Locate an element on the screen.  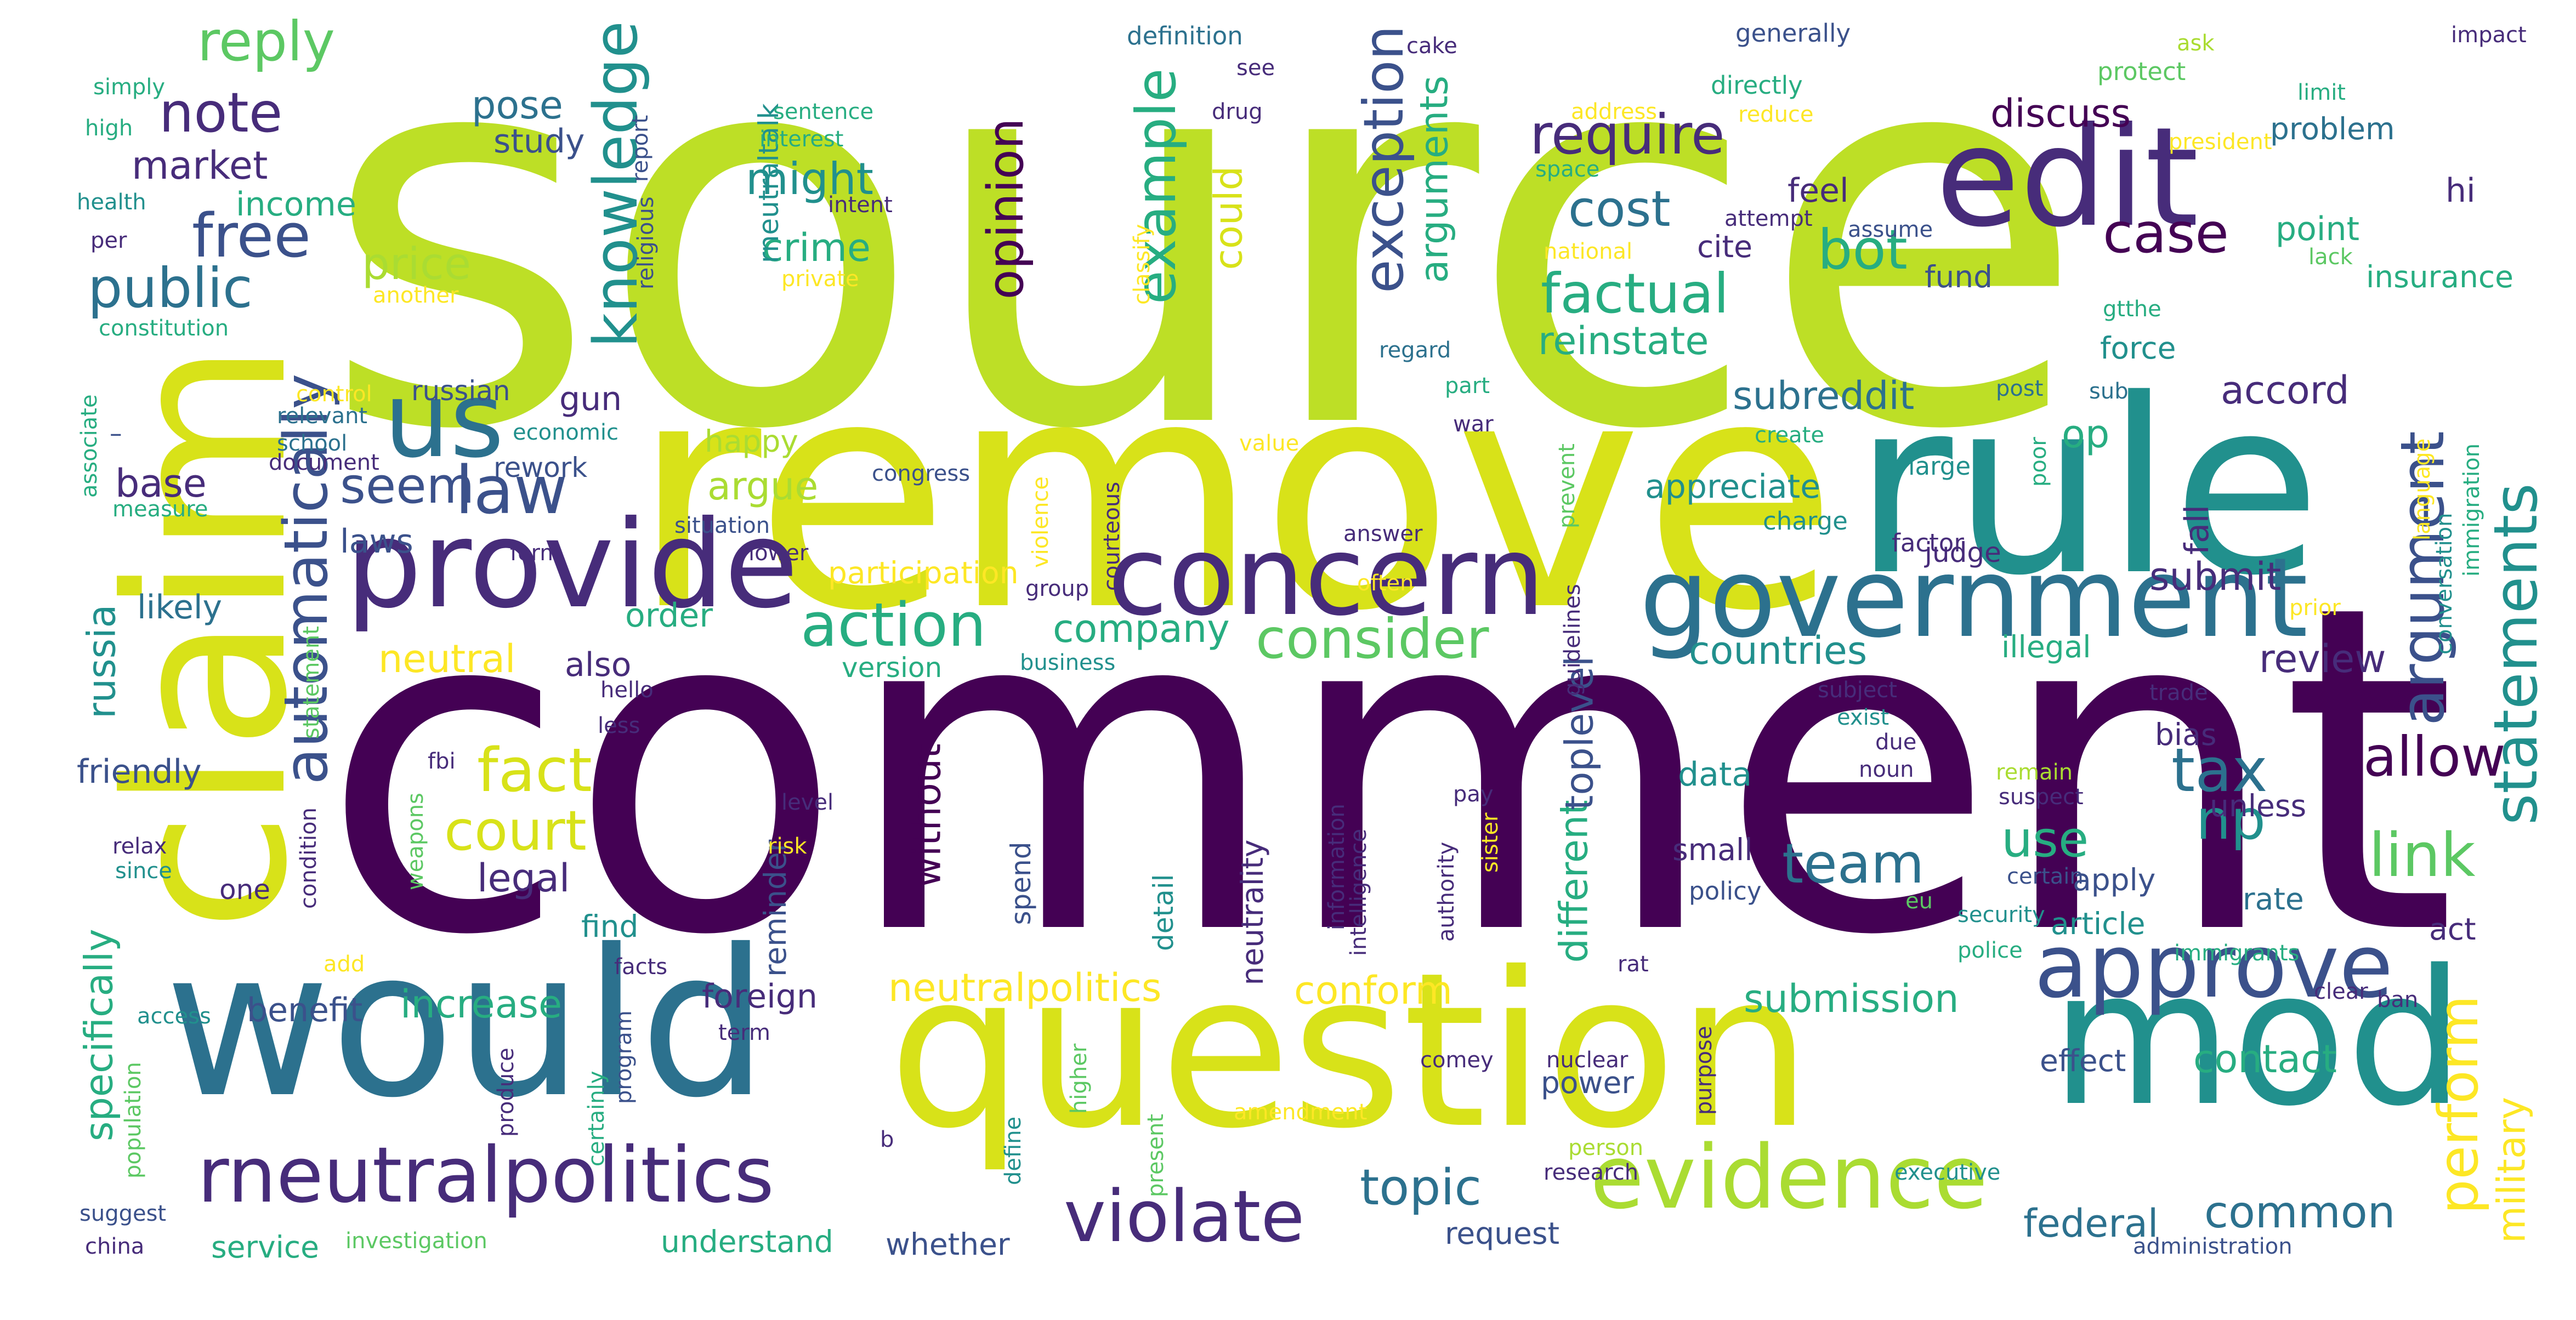
word-term: term is located at coordinates (744, 1032).